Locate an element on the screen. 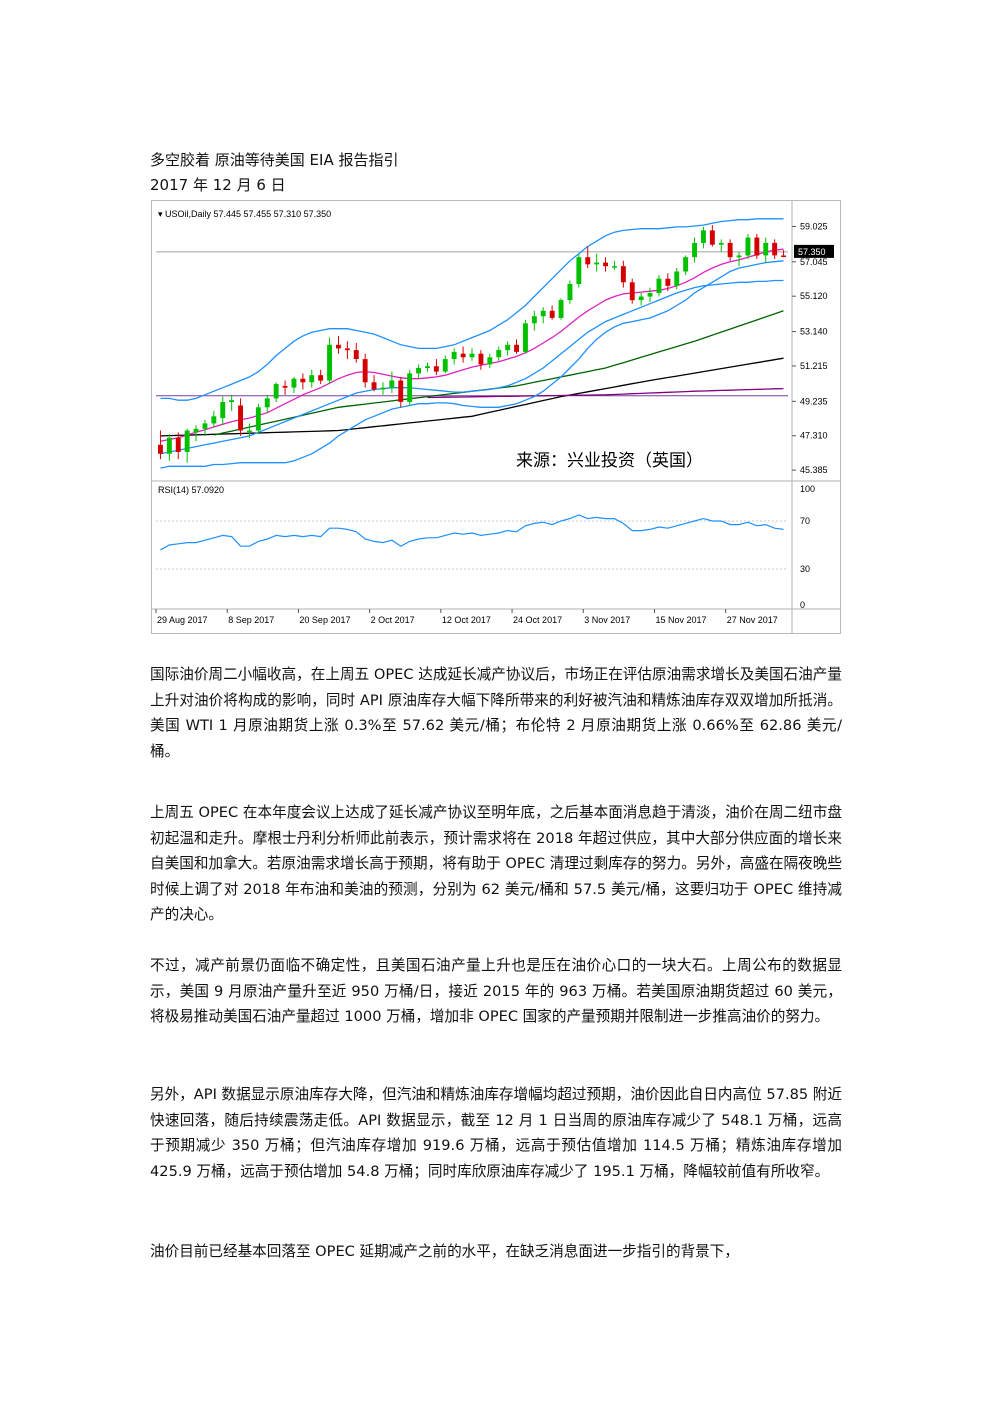  date-tick-label: 2 Oct 2017 is located at coordinates (393, 620).